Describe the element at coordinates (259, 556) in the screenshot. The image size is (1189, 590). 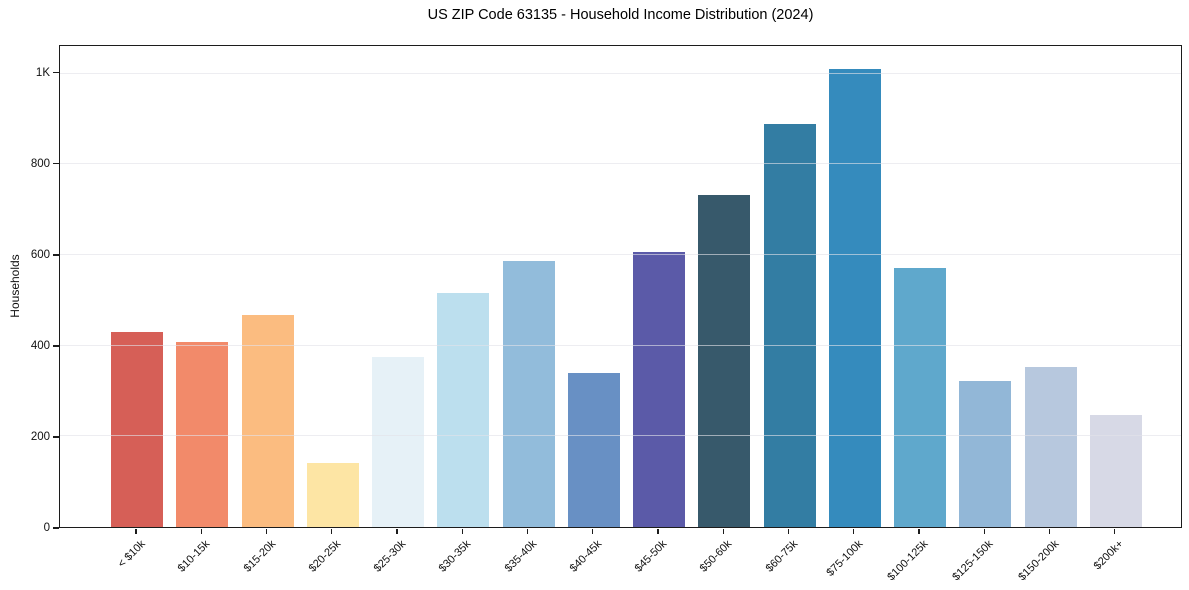
I see `x-tick-label-2: $15-20k` at that location.